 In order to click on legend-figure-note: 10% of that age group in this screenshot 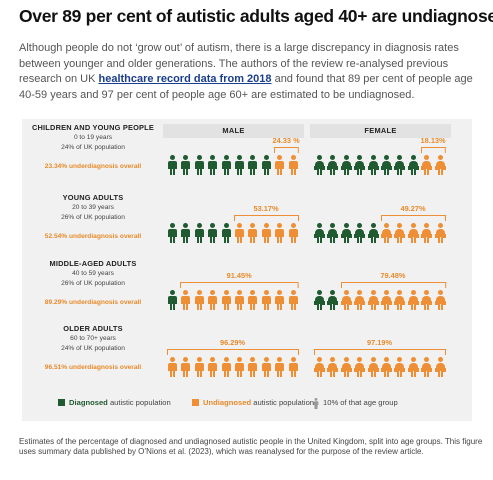, I will do `click(360, 402)`.